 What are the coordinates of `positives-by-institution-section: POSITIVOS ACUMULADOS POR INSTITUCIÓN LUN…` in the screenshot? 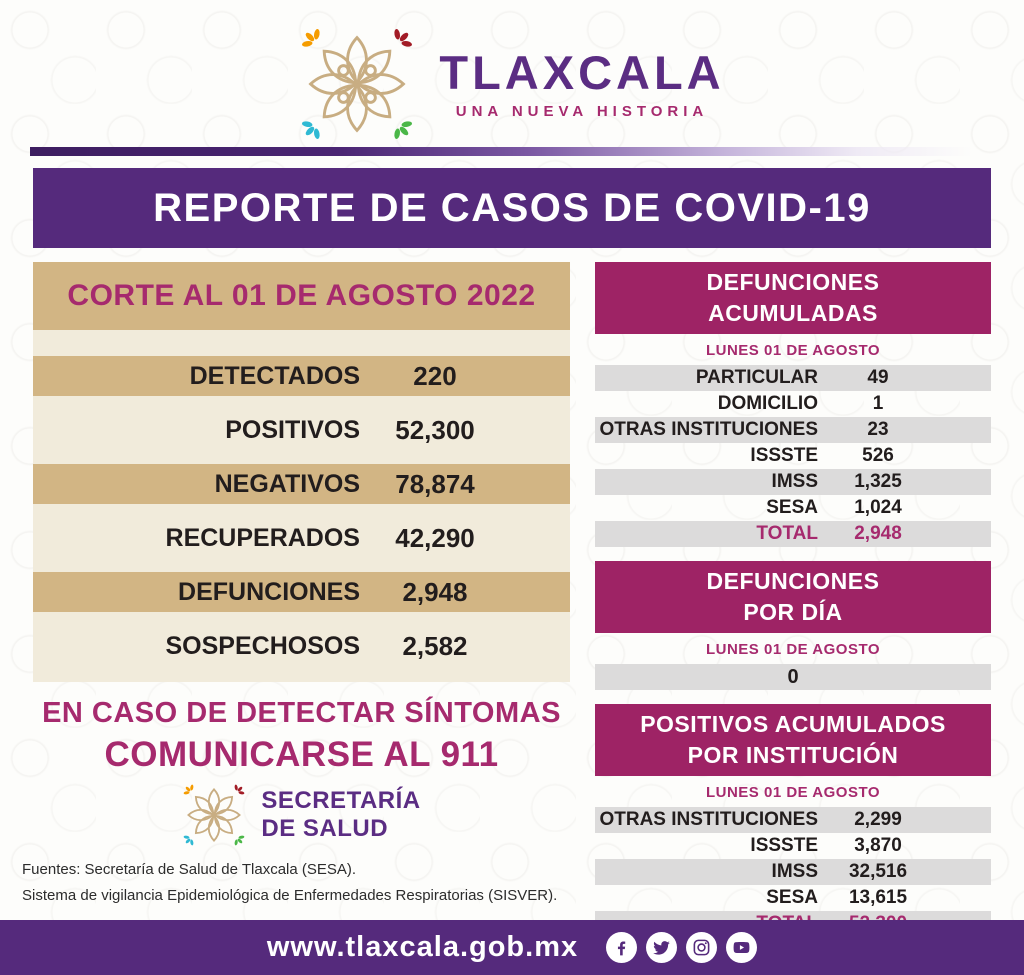 It's located at (793, 821).